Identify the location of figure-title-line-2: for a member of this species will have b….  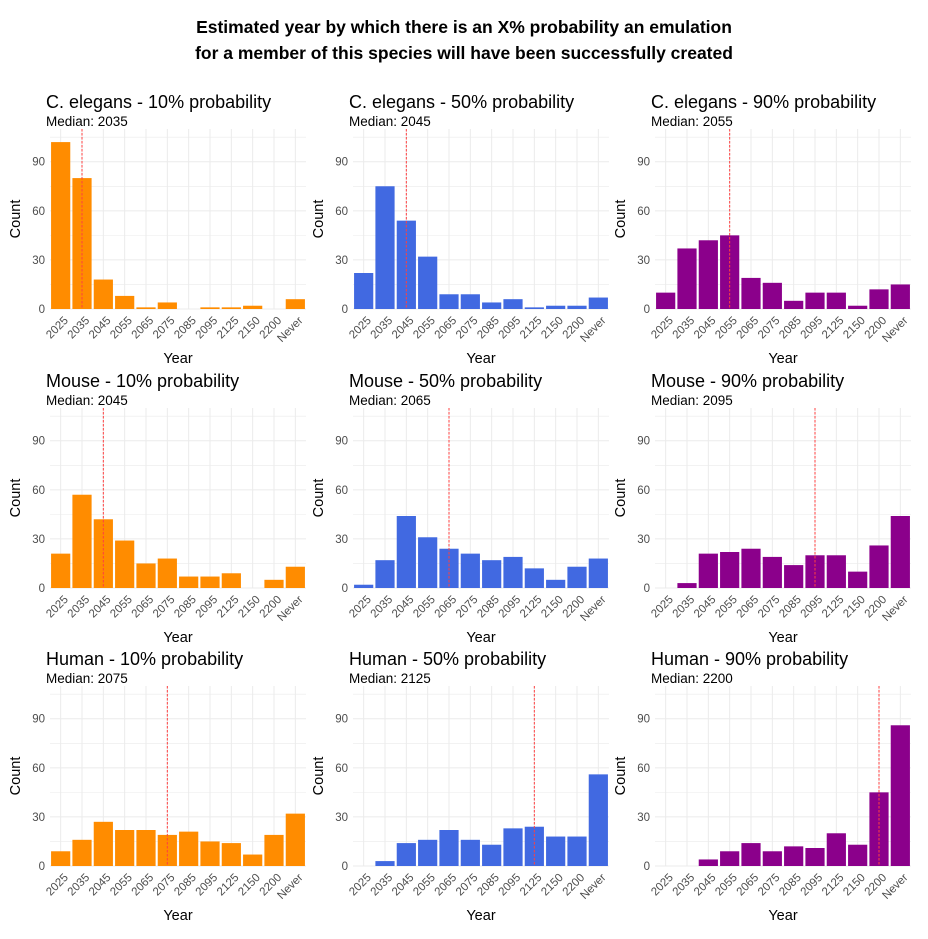
(464, 53).